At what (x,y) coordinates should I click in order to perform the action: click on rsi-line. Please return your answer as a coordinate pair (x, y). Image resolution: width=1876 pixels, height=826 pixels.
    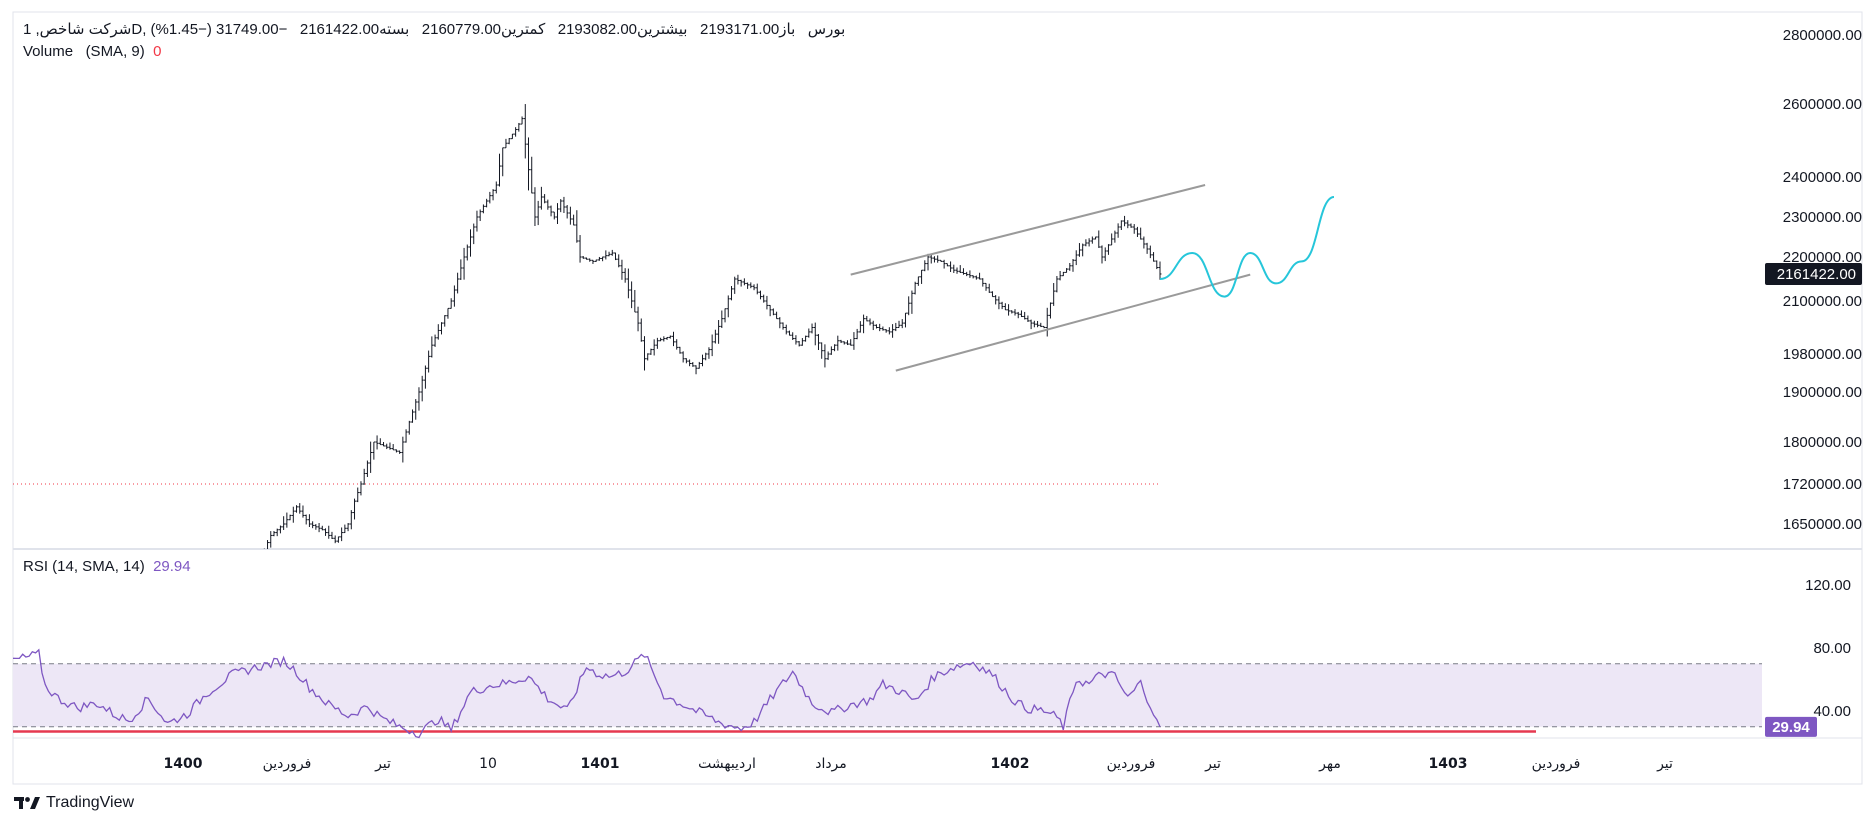
    Looking at the image, I should click on (586, 693).